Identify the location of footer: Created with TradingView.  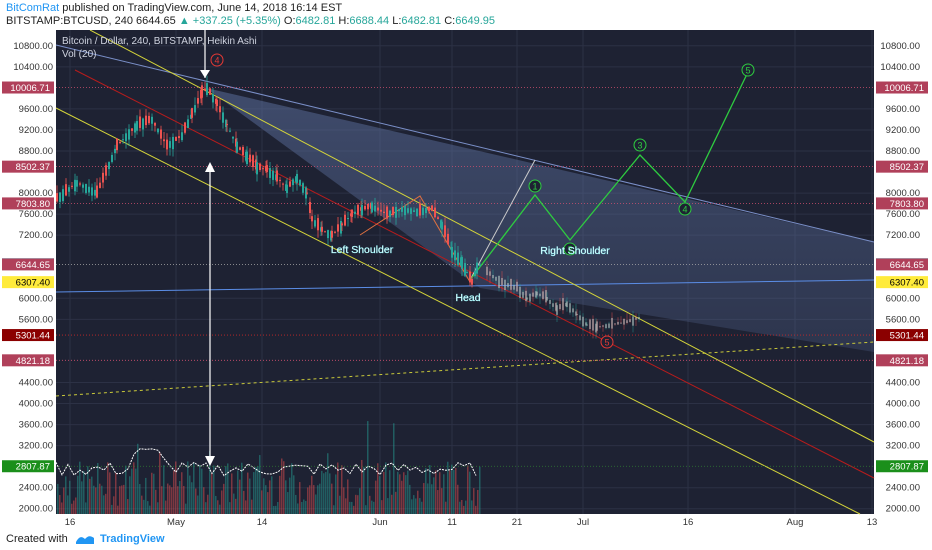
(466, 539).